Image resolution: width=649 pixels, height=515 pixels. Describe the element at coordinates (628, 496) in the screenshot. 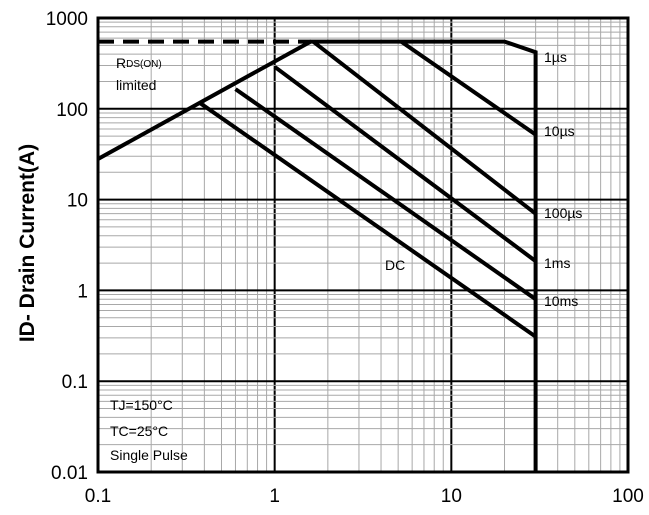

I see `x-tick-label: 100` at that location.